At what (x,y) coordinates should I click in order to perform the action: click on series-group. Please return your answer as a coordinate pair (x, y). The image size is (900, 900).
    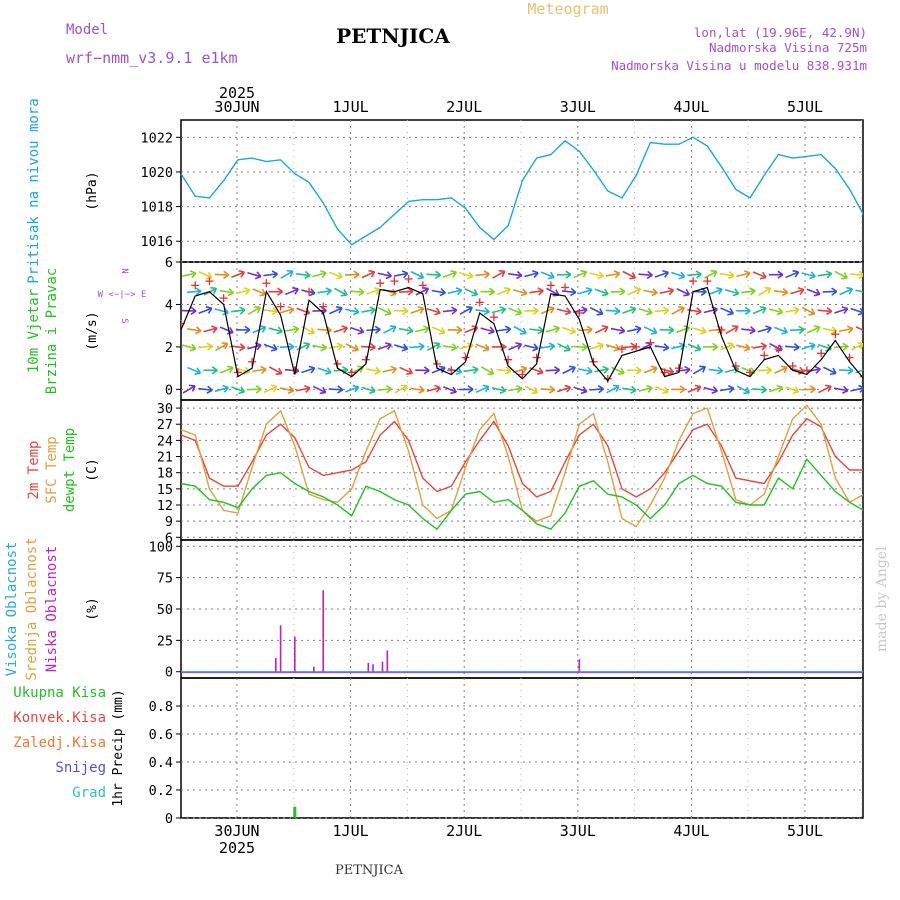
    Looking at the image, I should click on (522, 191).